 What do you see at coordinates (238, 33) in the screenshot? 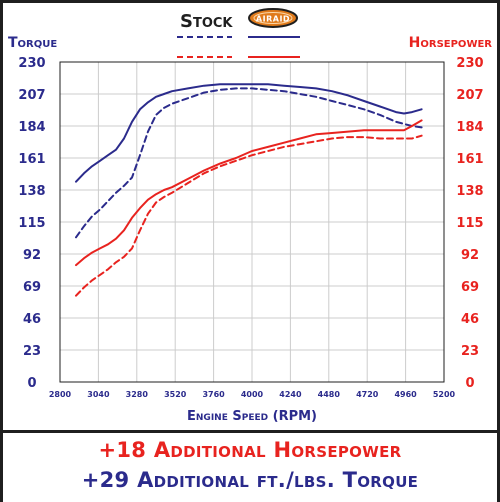
I see `legend: Stock AIRAID` at bounding box center [238, 33].